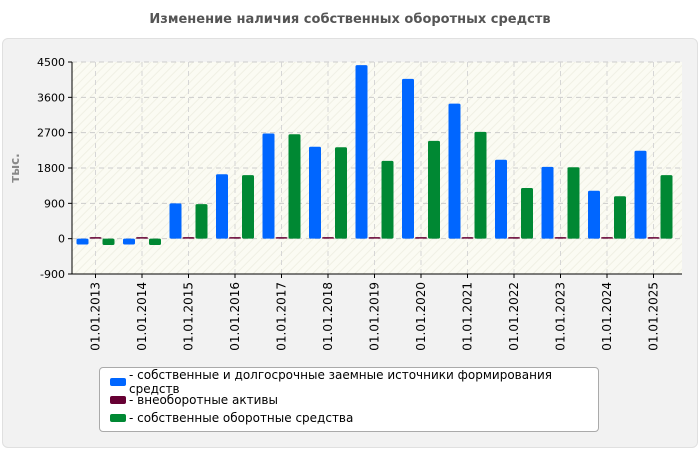 This screenshot has height=450, width=700. I want to click on legend-label: - внеоборотные активы, so click(203, 400).